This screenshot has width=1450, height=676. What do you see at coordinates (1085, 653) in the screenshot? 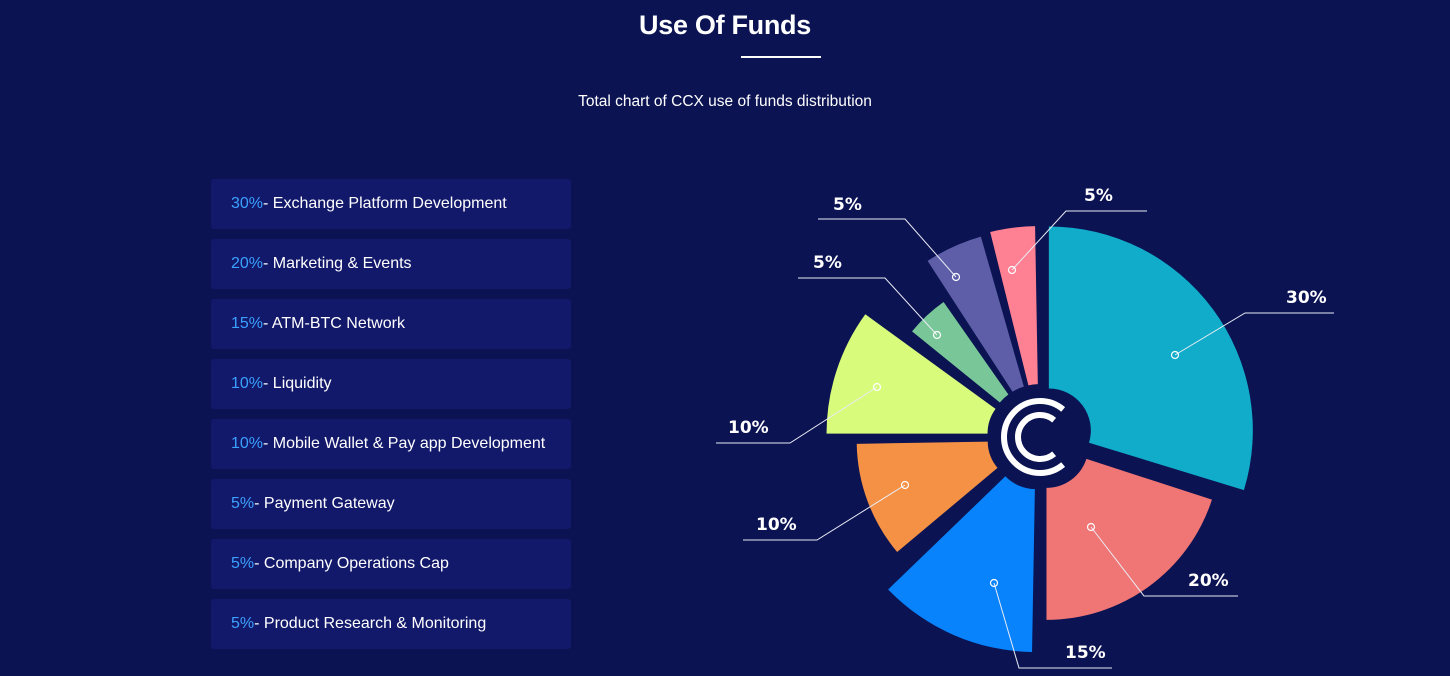
I see `slice-label: 15%` at bounding box center [1085, 653].